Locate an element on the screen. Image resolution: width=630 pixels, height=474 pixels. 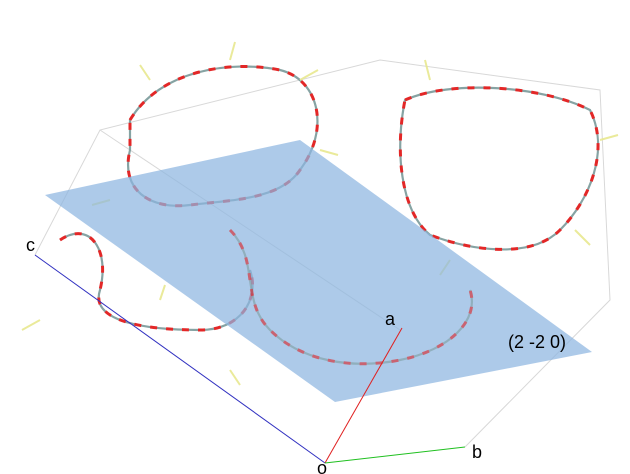
front-molecules is located at coordinates (351, 297).